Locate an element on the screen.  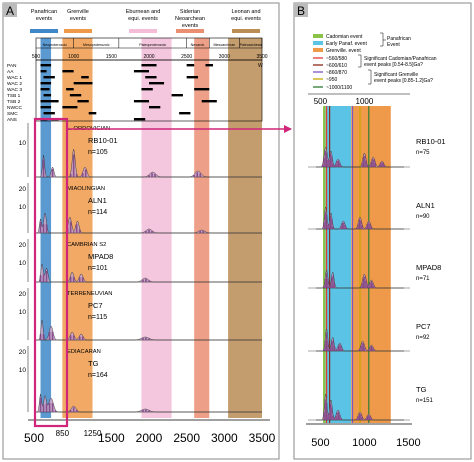
y-tick-1-0: 20 is located at coordinates (23, 189).